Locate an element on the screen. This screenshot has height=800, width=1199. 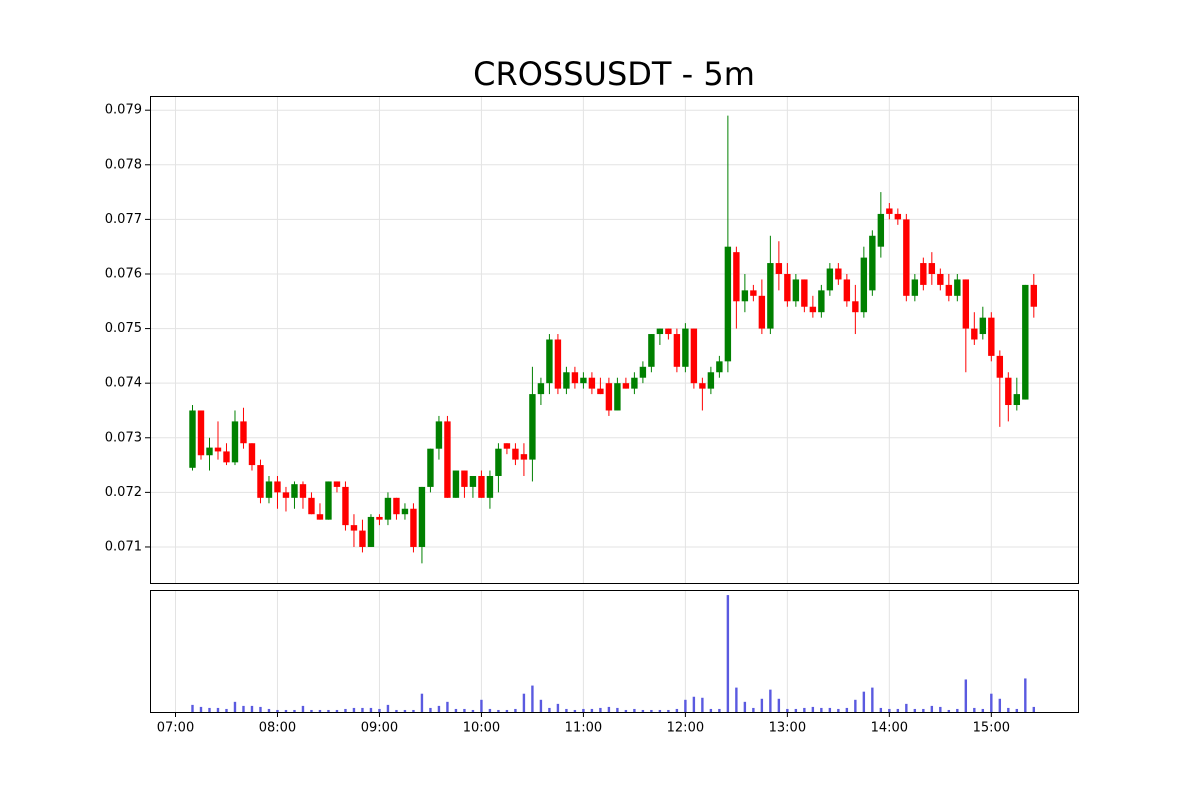
x-tick-label: 10:00 is located at coordinates (481, 728).